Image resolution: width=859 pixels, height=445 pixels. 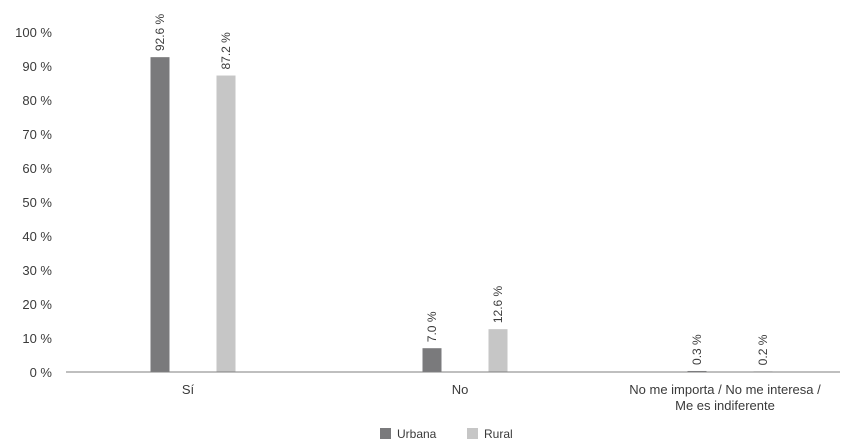 What do you see at coordinates (33, 32) in the screenshot?
I see `y-tick-label: 100 %` at bounding box center [33, 32].